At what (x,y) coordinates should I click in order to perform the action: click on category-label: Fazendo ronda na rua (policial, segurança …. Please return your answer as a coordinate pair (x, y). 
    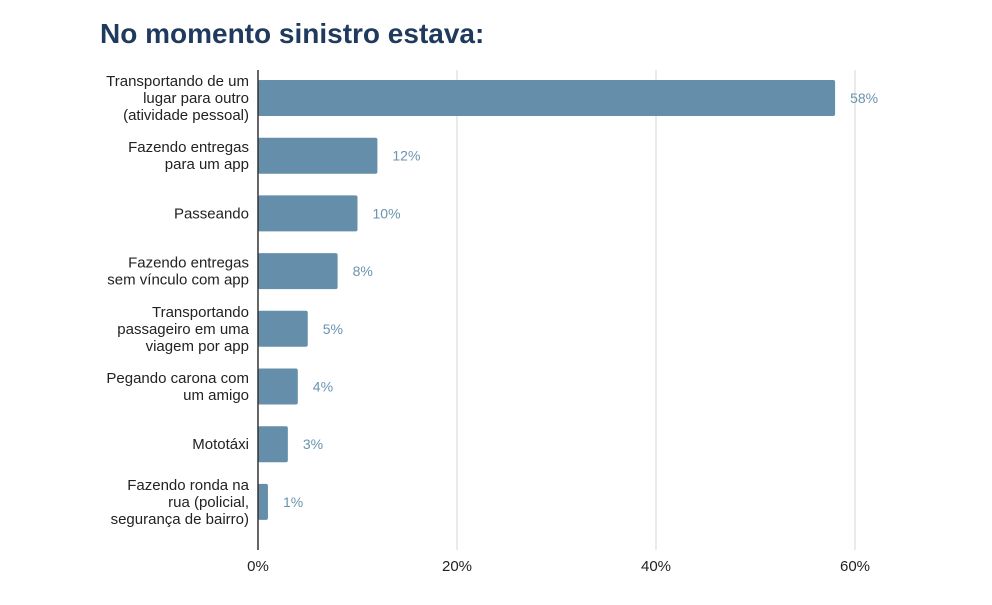
    Looking at the image, I should click on (180, 502).